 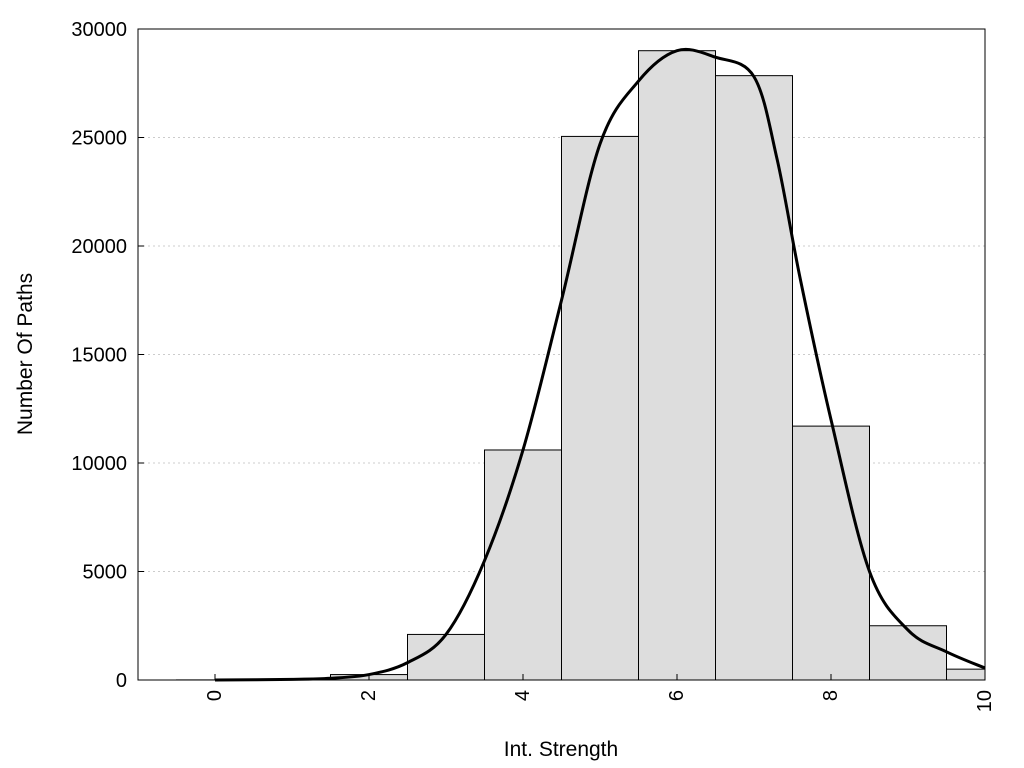 What do you see at coordinates (99, 356) in the screenshot?
I see `y-tick-label: 15000` at bounding box center [99, 356].